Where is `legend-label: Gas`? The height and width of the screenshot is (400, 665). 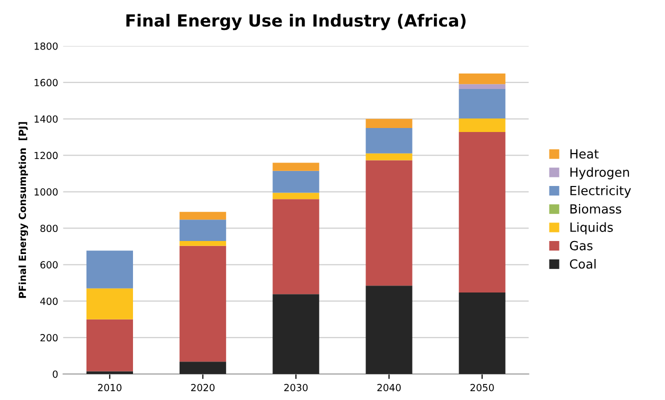
legend-label: Gas is located at coordinates (581, 245).